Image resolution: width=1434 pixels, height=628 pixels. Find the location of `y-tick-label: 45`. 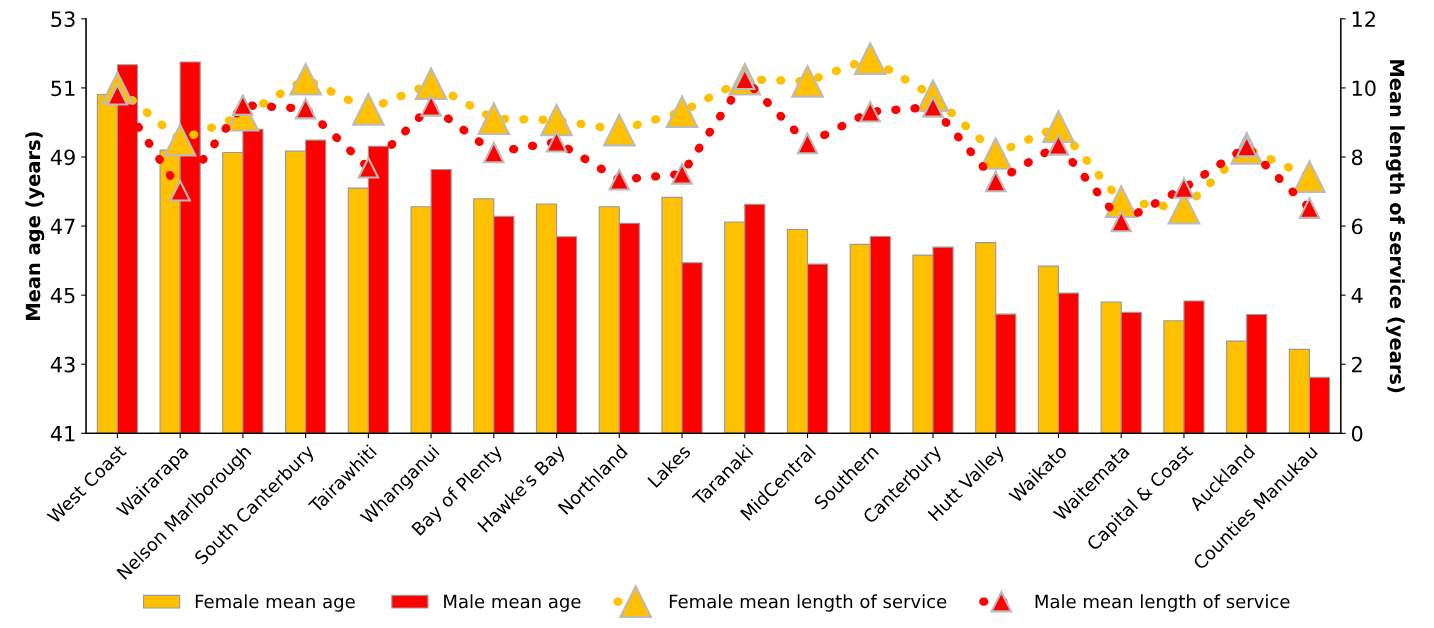

y-tick-label: 45 is located at coordinates (62, 295).